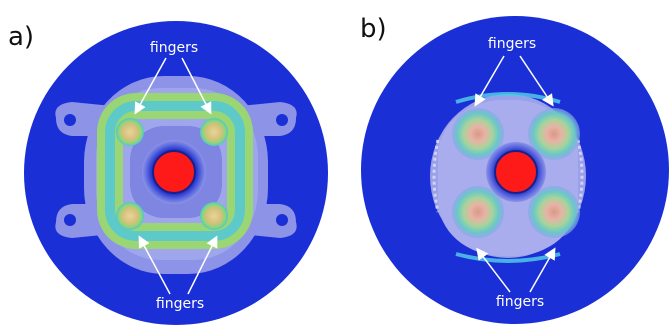 This screenshot has height=329, width=671. Describe the element at coordinates (520, 302) in the screenshot. I see `panel-b-bottom-annotation: fingers` at that location.